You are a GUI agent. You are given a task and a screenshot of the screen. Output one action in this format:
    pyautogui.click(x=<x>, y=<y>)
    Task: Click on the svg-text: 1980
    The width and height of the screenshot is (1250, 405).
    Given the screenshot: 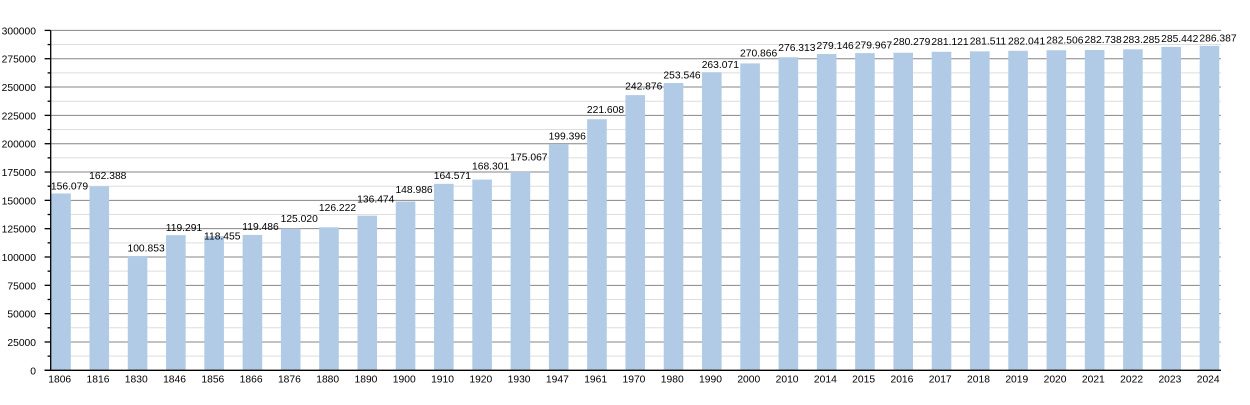 What is the action you would take?
    pyautogui.click(x=672, y=380)
    